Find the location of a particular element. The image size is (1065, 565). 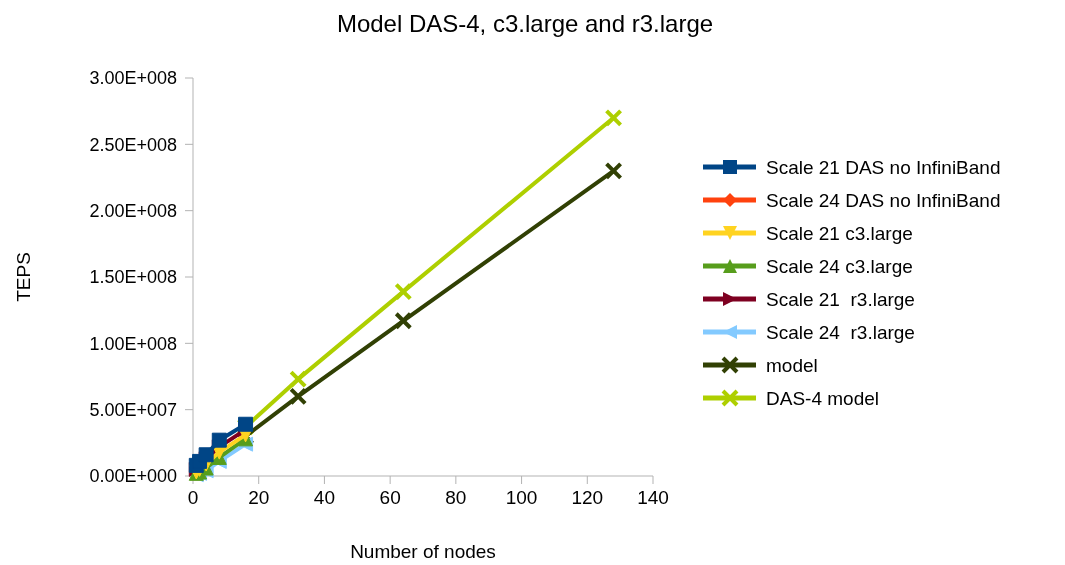

x-tick-label: 140 is located at coordinates (653, 497).